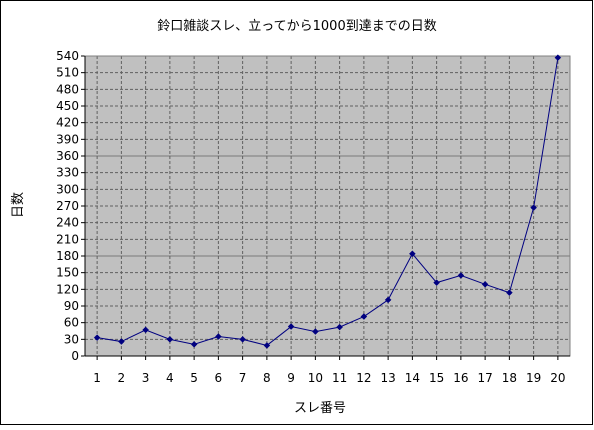  I want to click on x-tick-label: 4, so click(170, 378).